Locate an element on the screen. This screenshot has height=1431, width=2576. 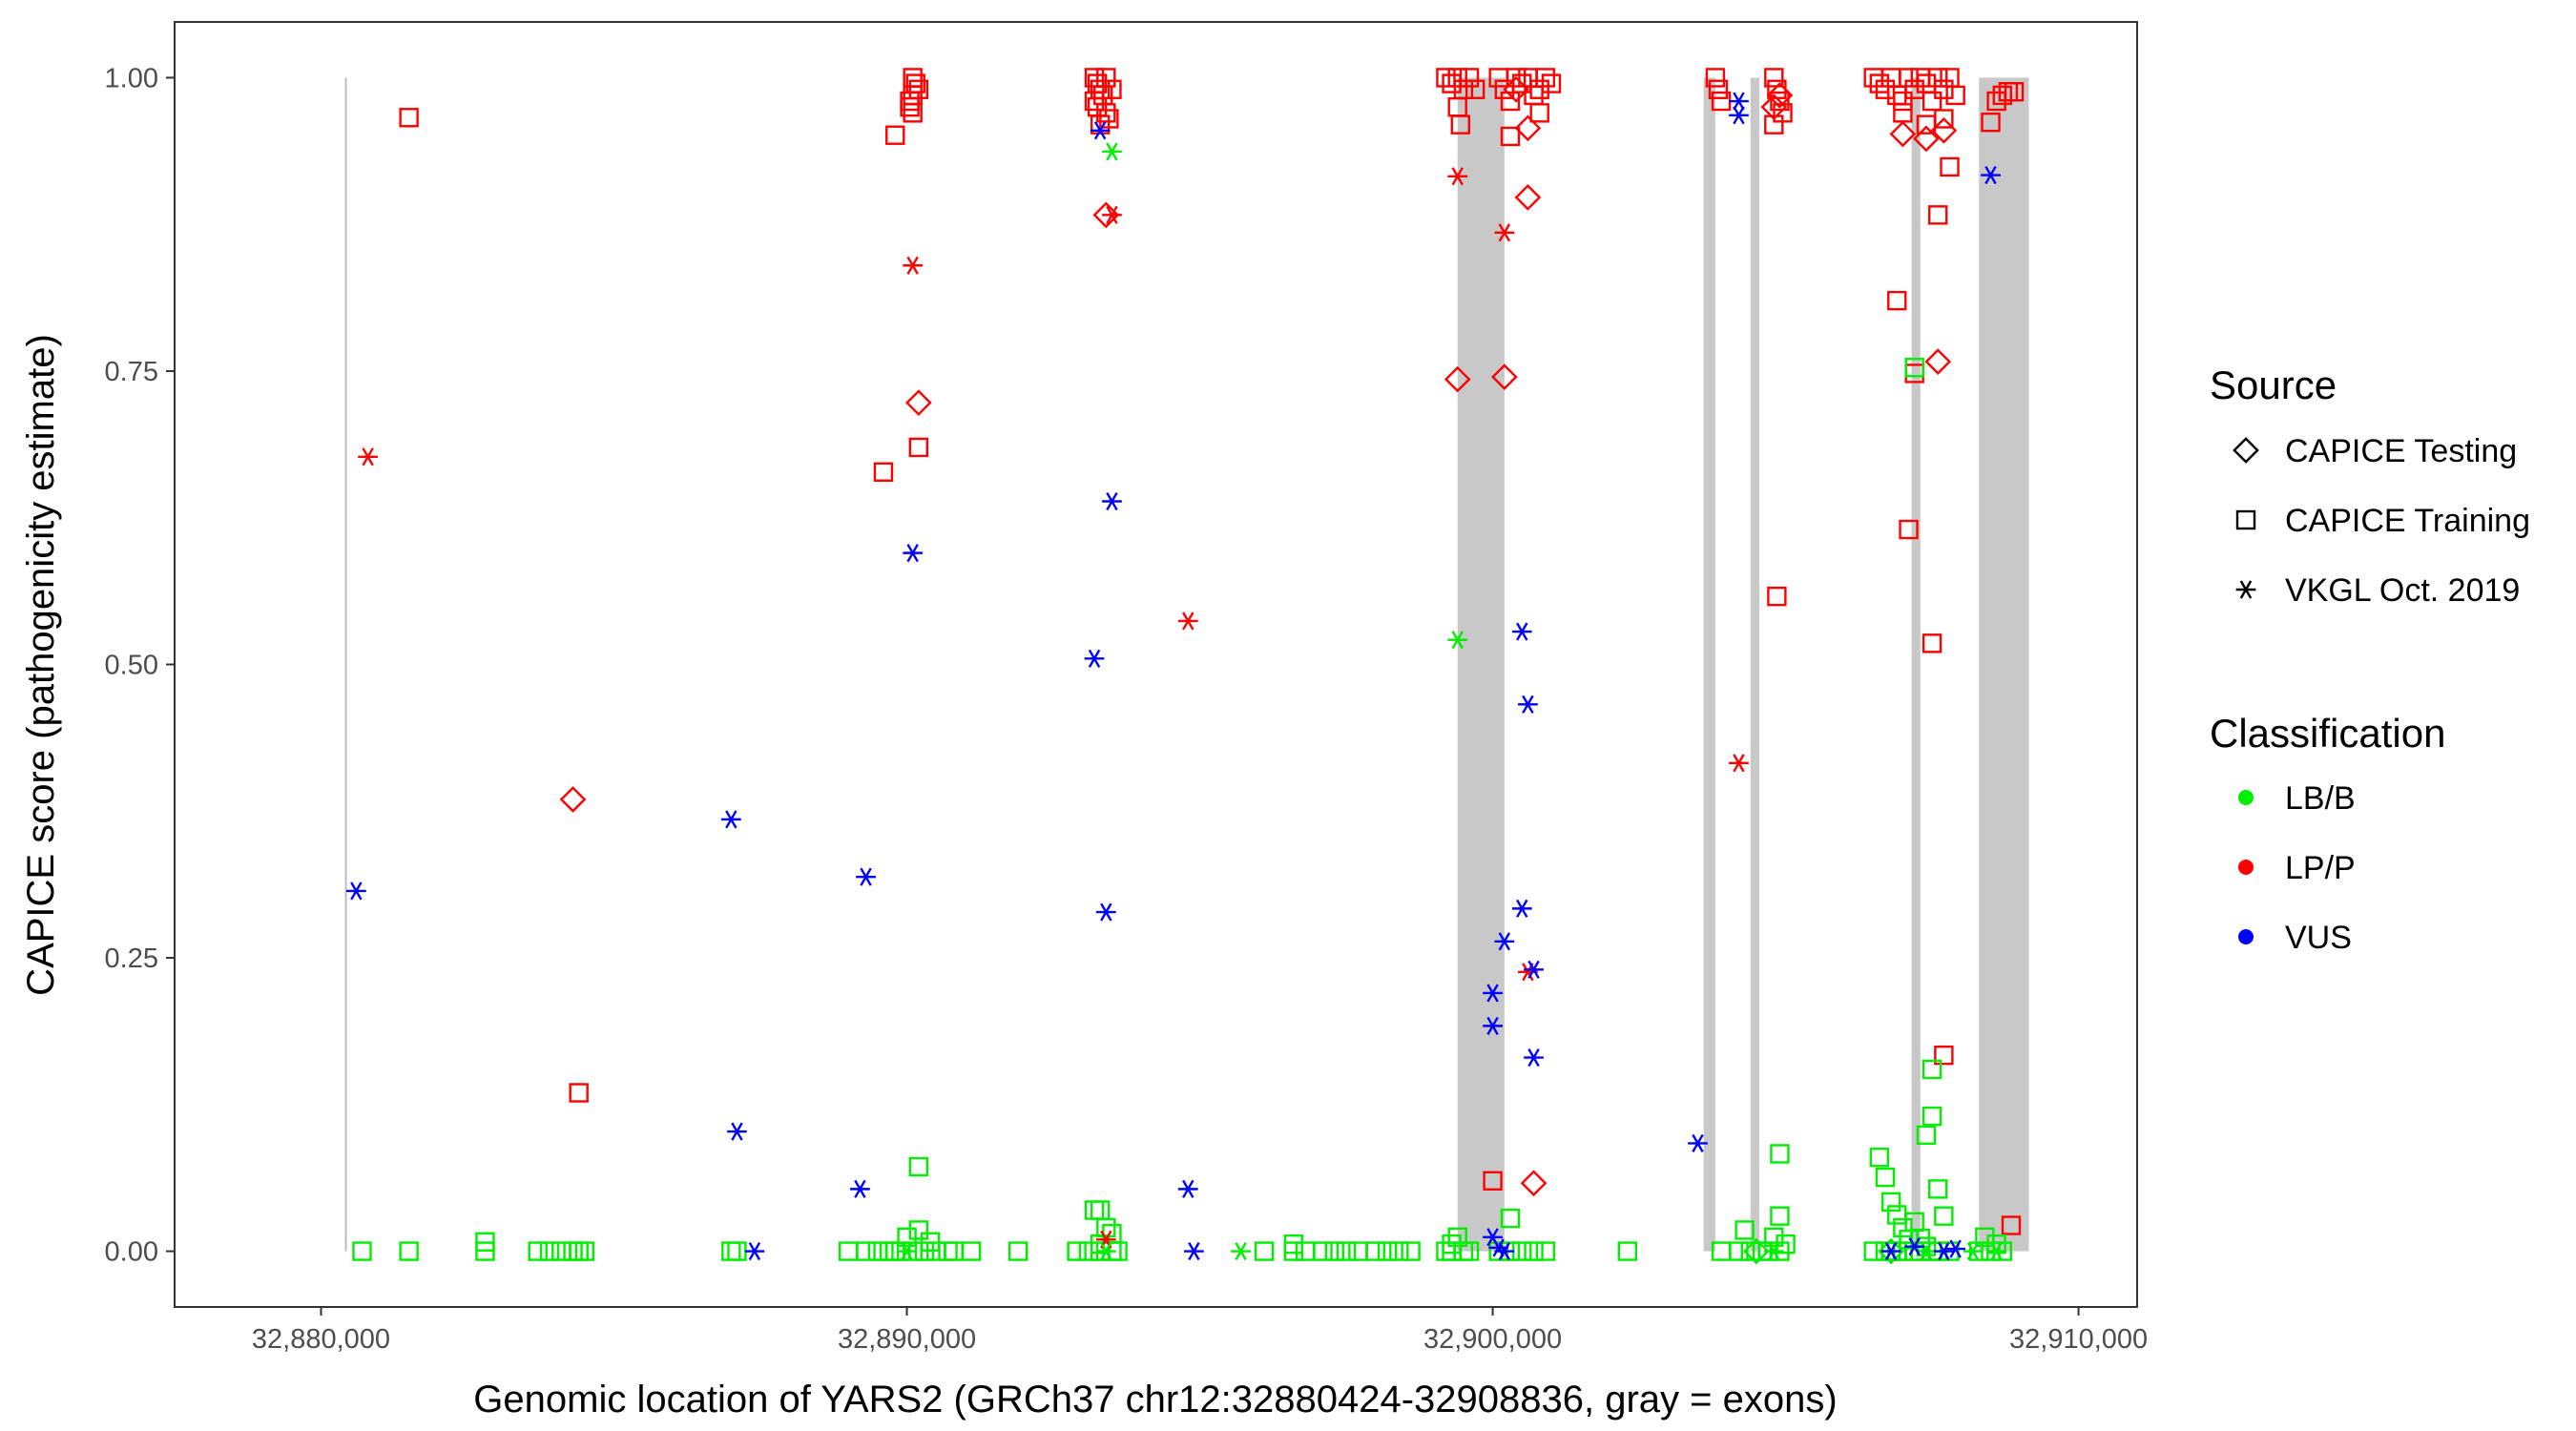
exon-band is located at coordinates (1754, 664).